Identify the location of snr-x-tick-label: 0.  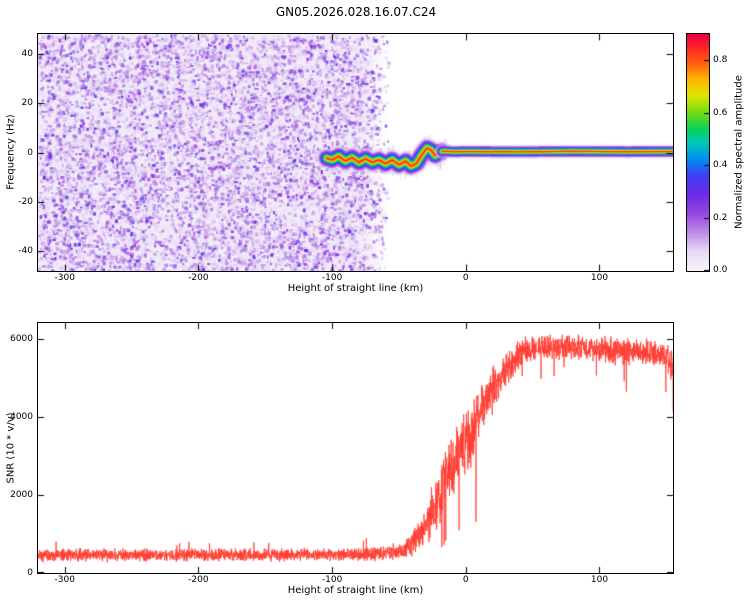
(465, 580).